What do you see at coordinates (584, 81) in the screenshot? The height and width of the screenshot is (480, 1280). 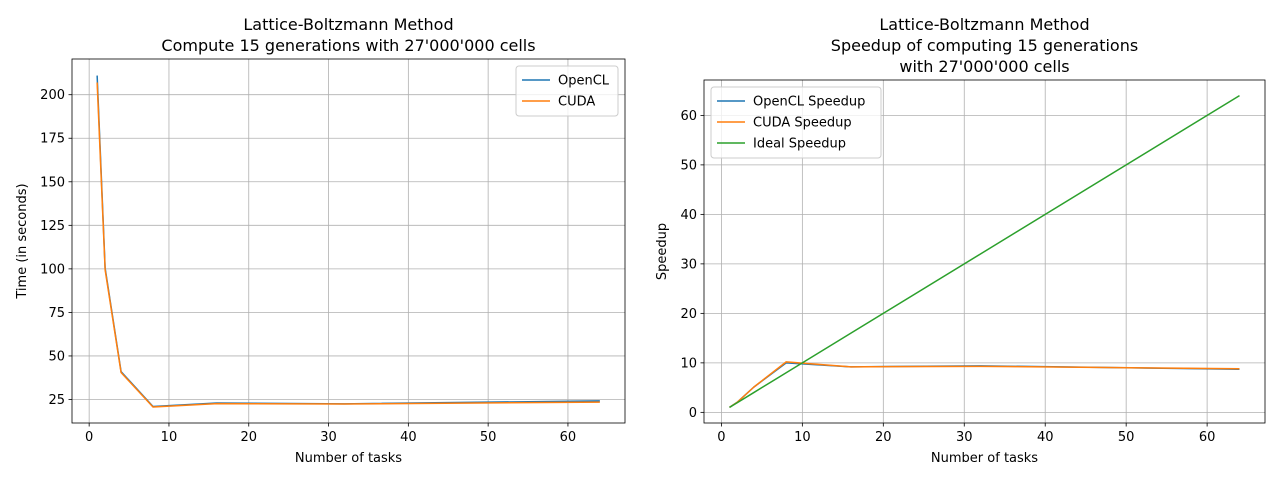 I see `legend-label: OpenCL` at bounding box center [584, 81].